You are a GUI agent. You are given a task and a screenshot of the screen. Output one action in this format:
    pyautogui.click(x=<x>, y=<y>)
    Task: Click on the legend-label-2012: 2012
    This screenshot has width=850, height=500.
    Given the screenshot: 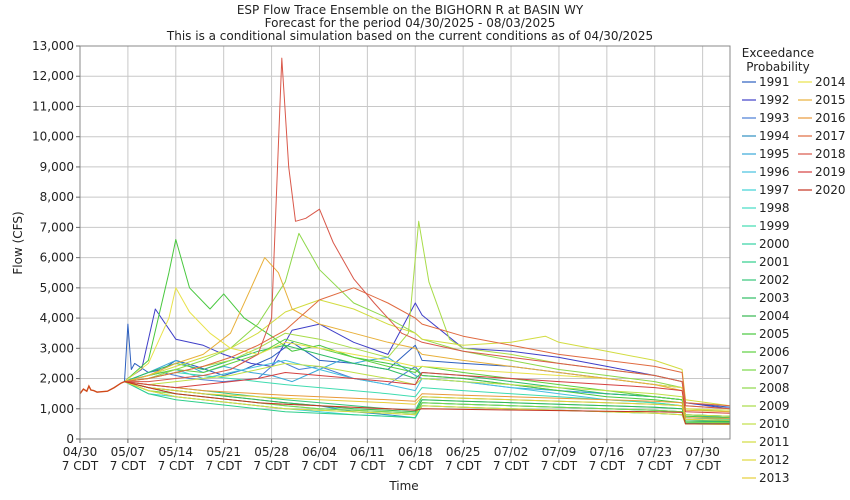 What is the action you would take?
    pyautogui.click(x=774, y=460)
    